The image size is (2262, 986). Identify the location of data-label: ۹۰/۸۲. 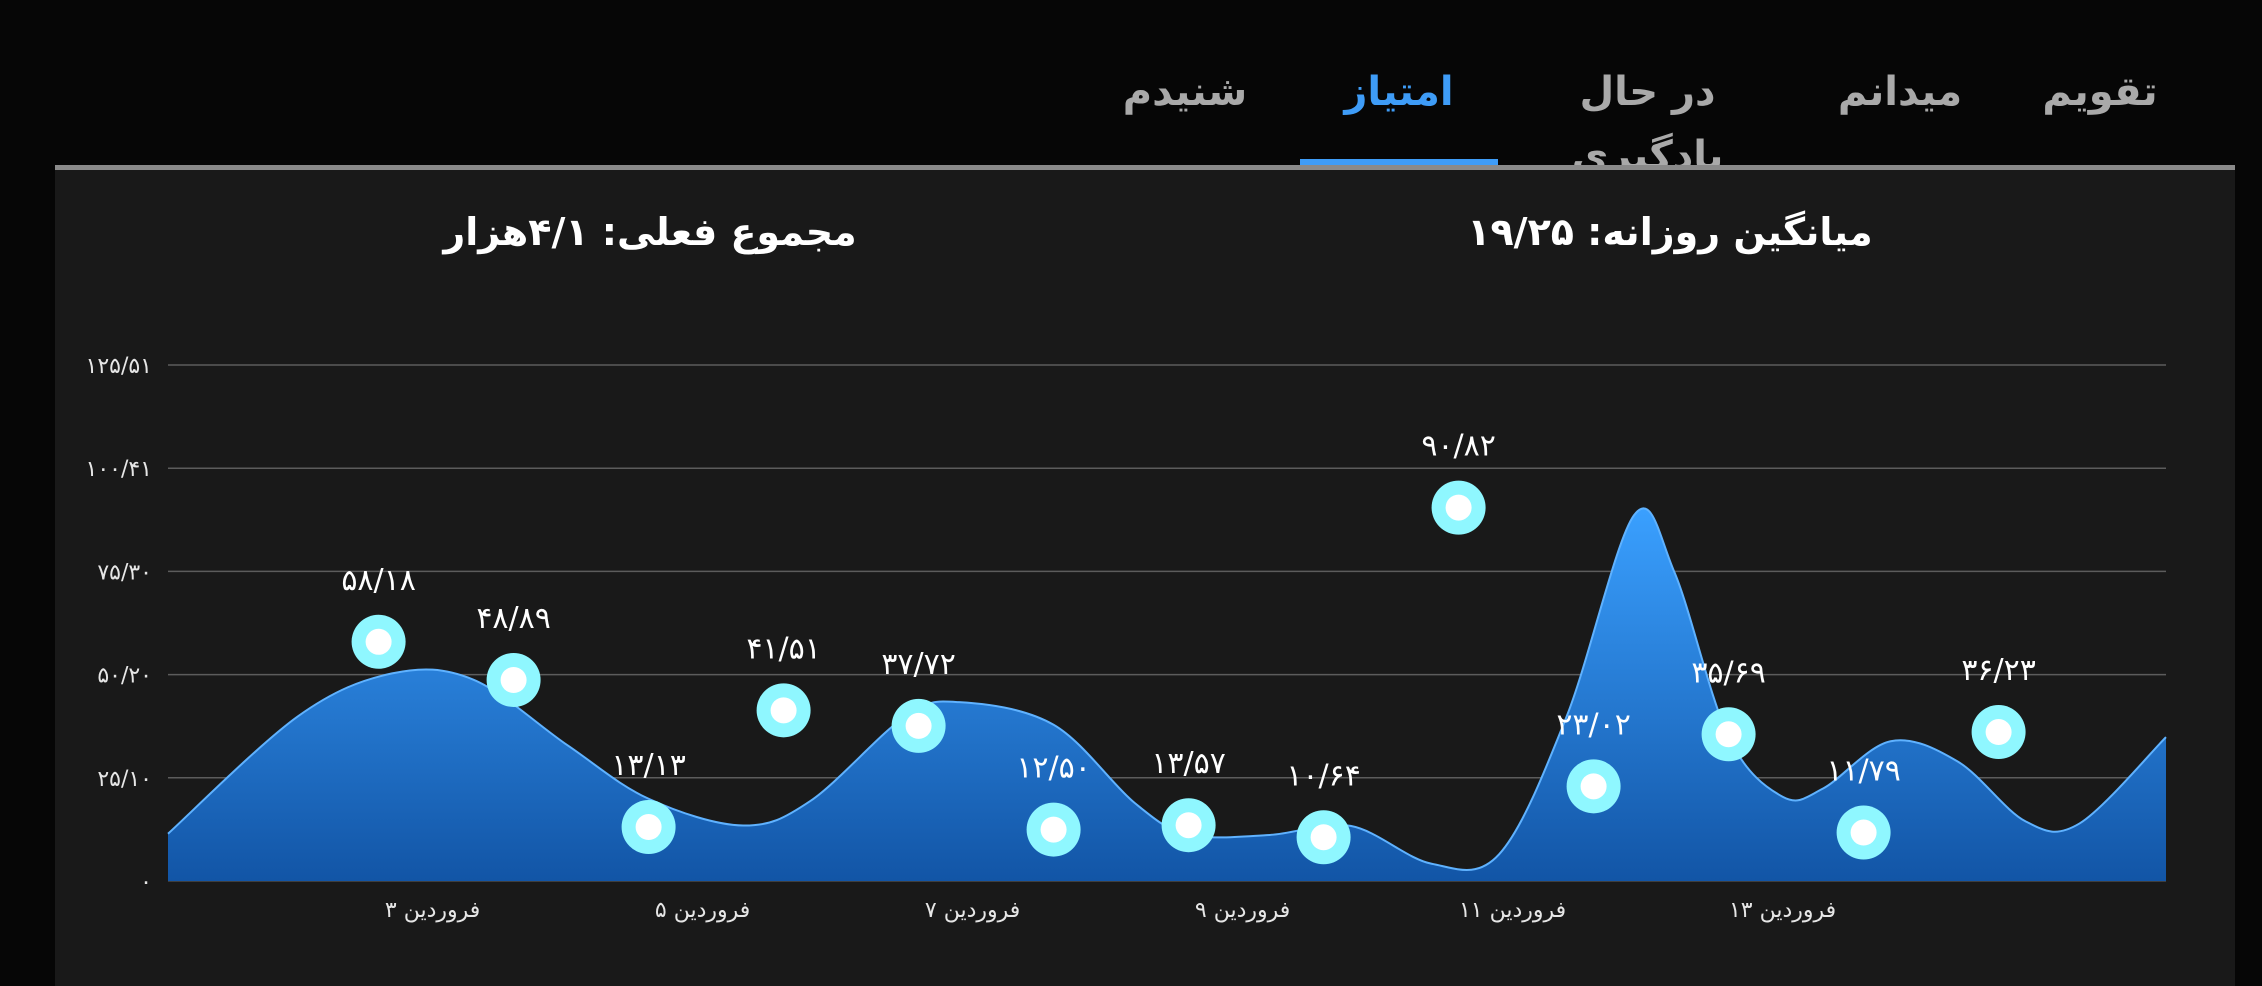
(1458, 446).